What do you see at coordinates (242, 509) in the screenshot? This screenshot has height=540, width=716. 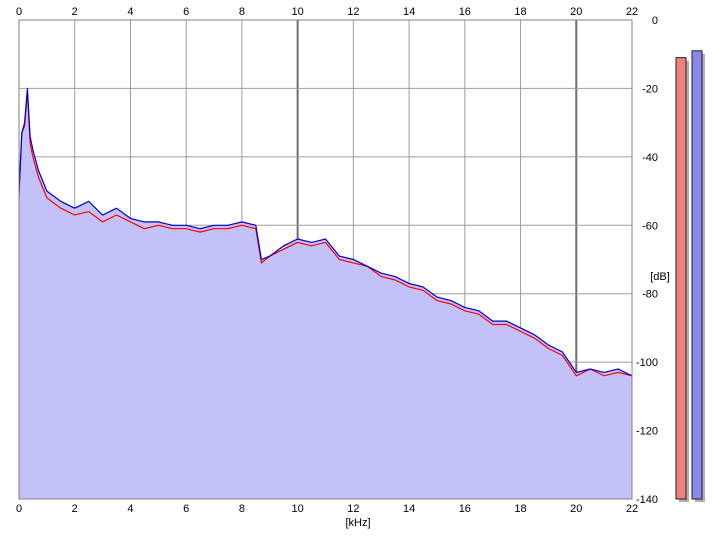 I see `x-tick-label-bottom: 8` at bounding box center [242, 509].